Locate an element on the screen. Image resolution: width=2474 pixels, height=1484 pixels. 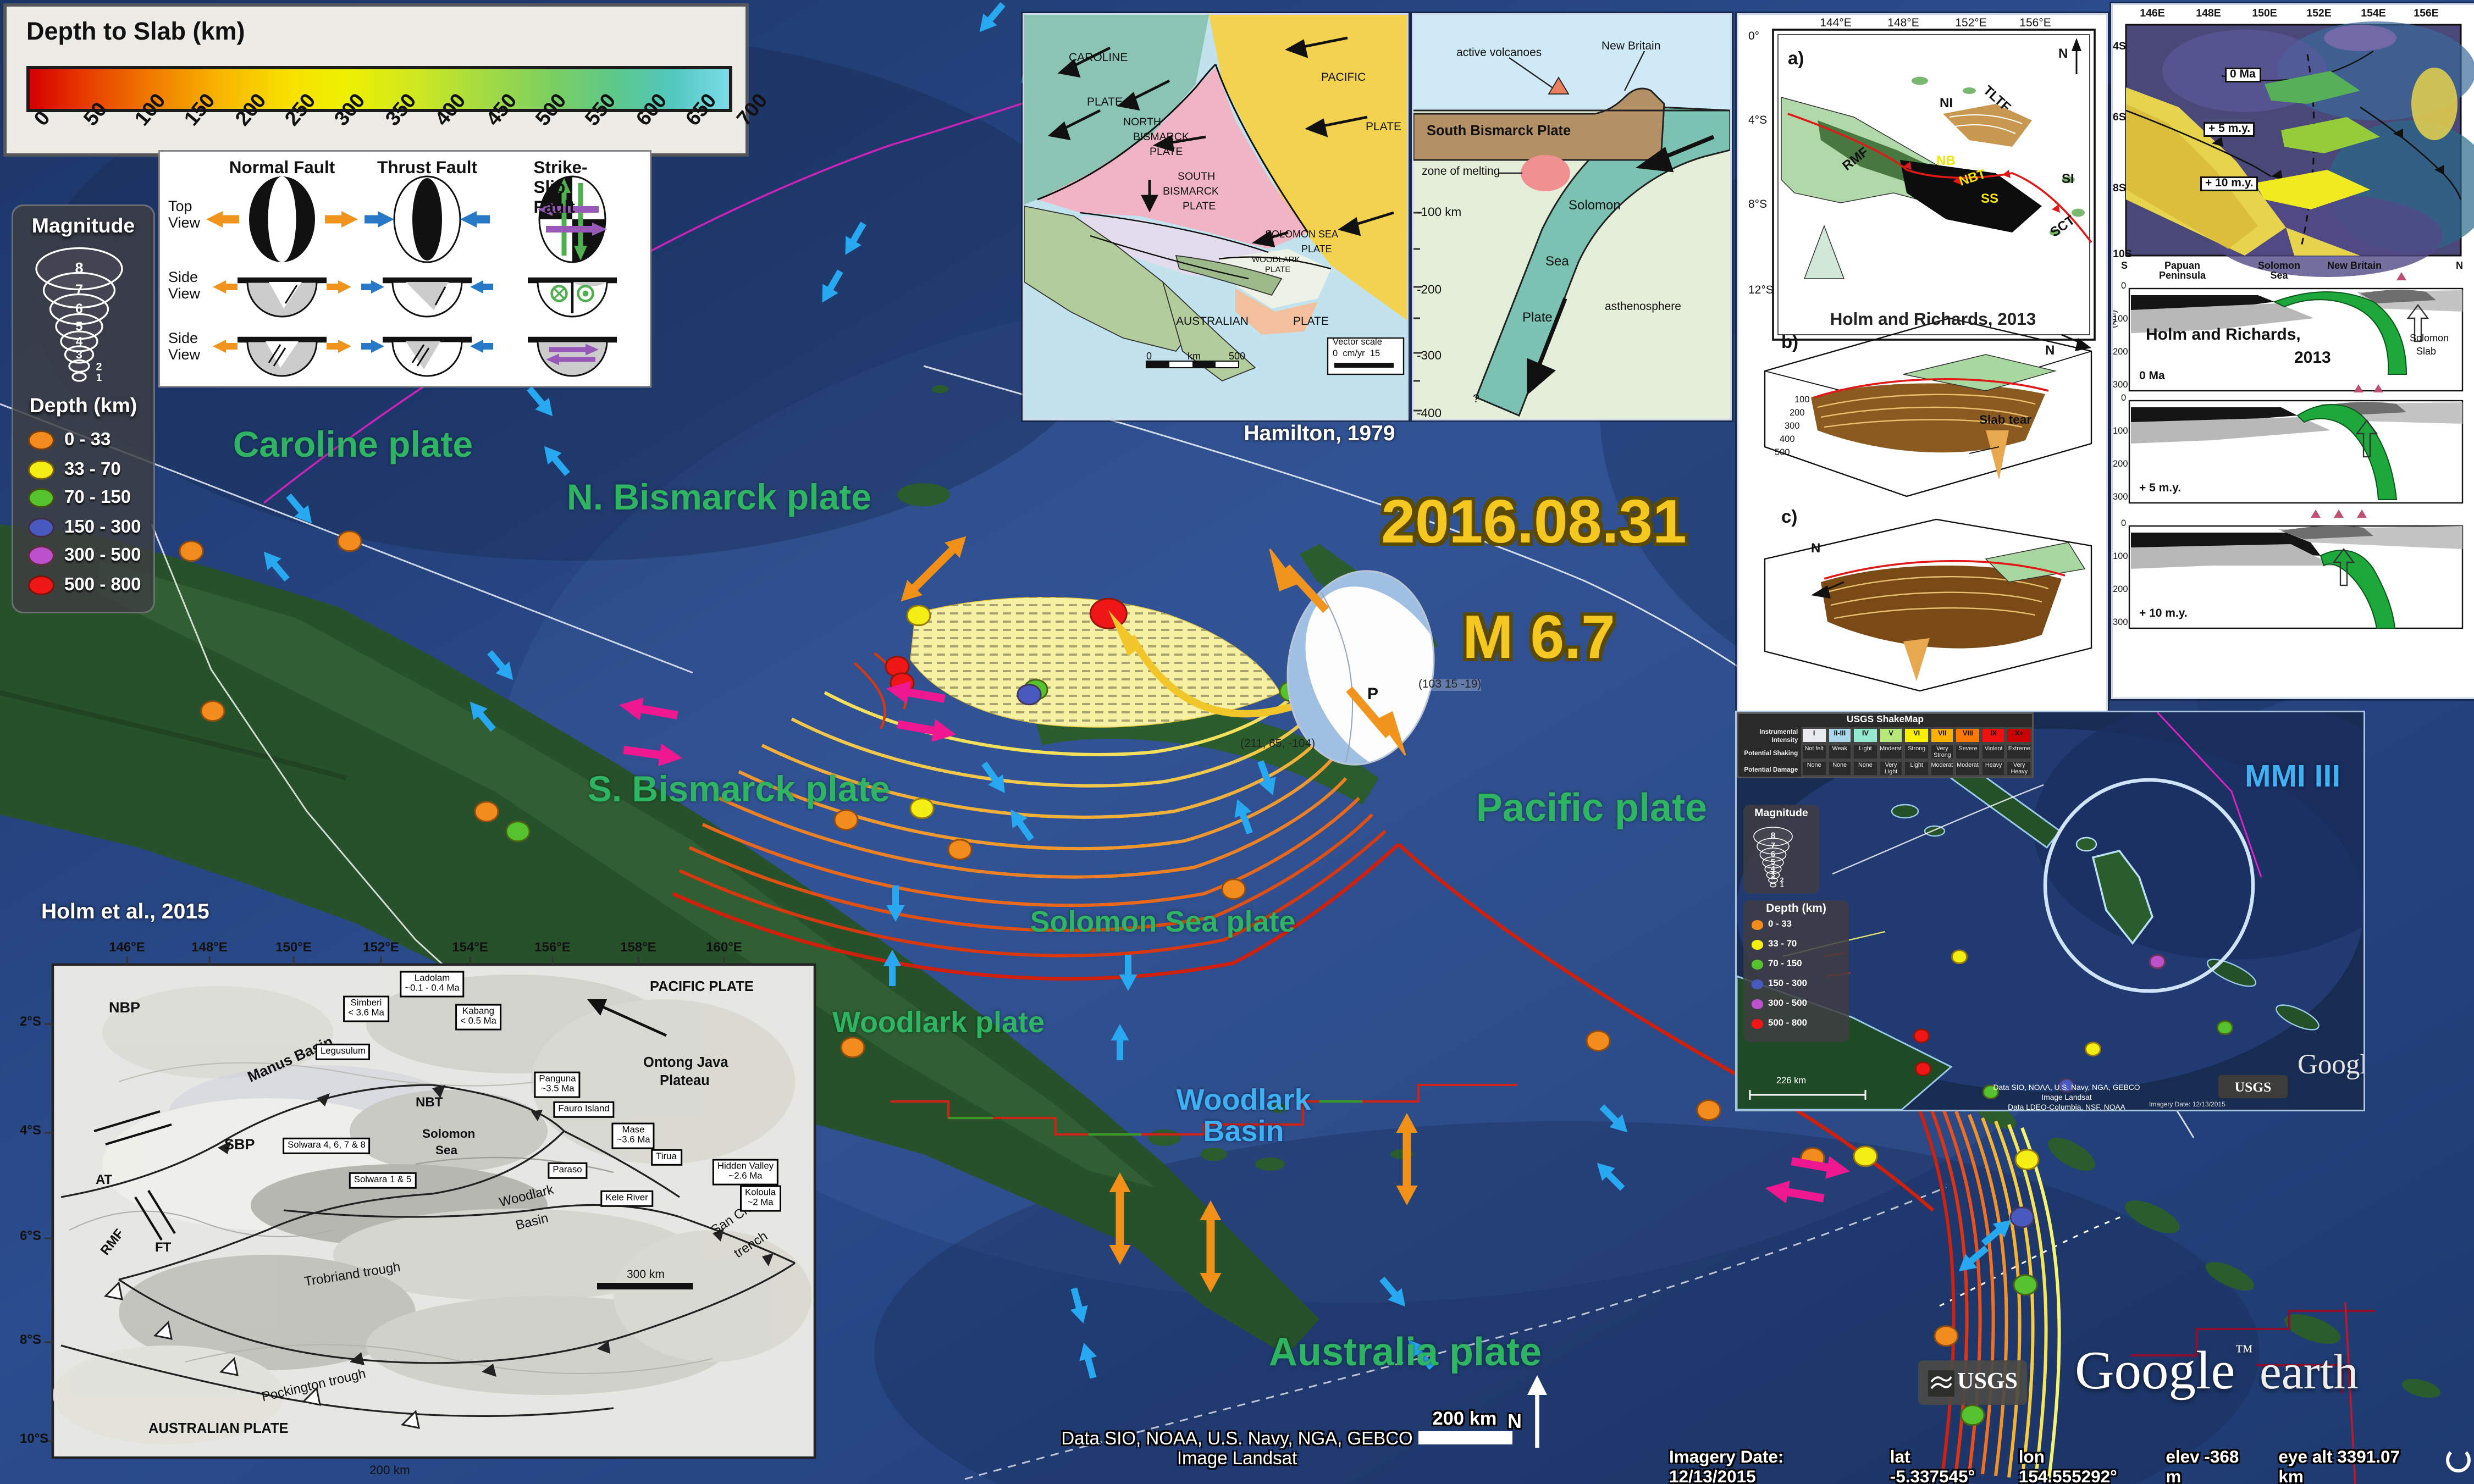
svg-text: 6 is located at coordinates (79, 309).